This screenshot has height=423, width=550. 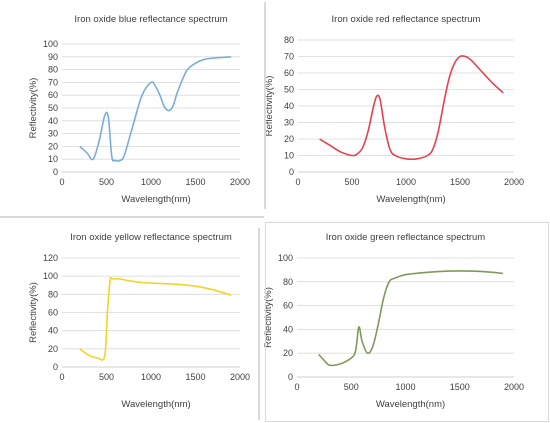 What do you see at coordinates (406, 237) in the screenshot?
I see `chart-title: Iron oxide green reflectance spectrum` at bounding box center [406, 237].